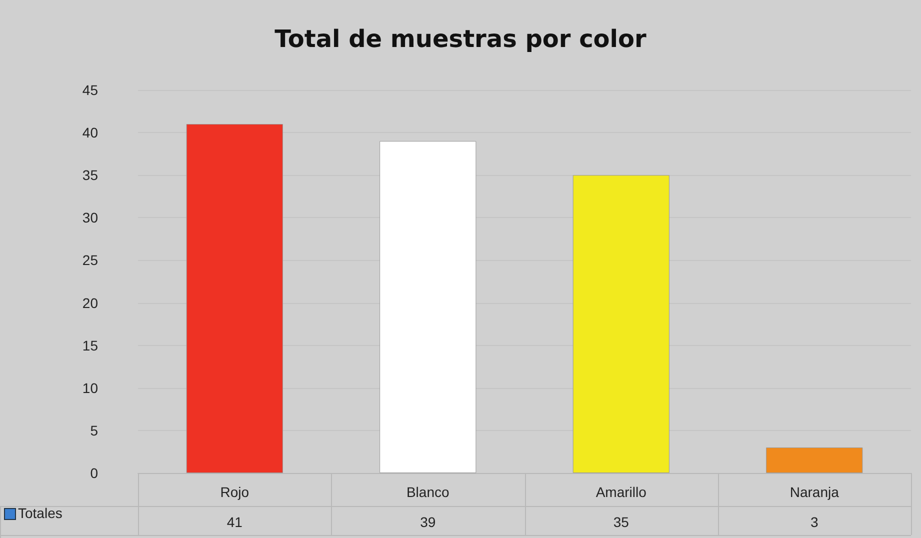 The image size is (921, 538). Describe the element at coordinates (814, 522) in the screenshot. I see `data-label: 3` at that location.